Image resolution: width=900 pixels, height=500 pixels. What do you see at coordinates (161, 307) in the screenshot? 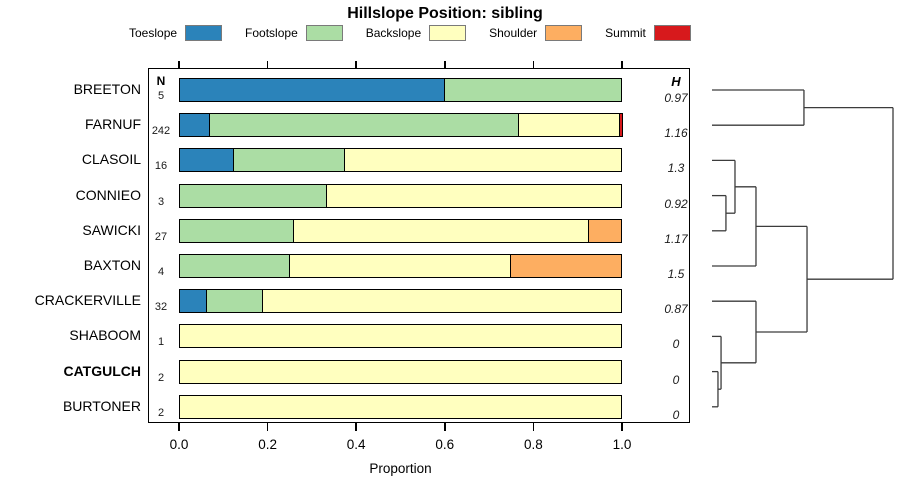
I see `n-value: 32` at bounding box center [161, 307].